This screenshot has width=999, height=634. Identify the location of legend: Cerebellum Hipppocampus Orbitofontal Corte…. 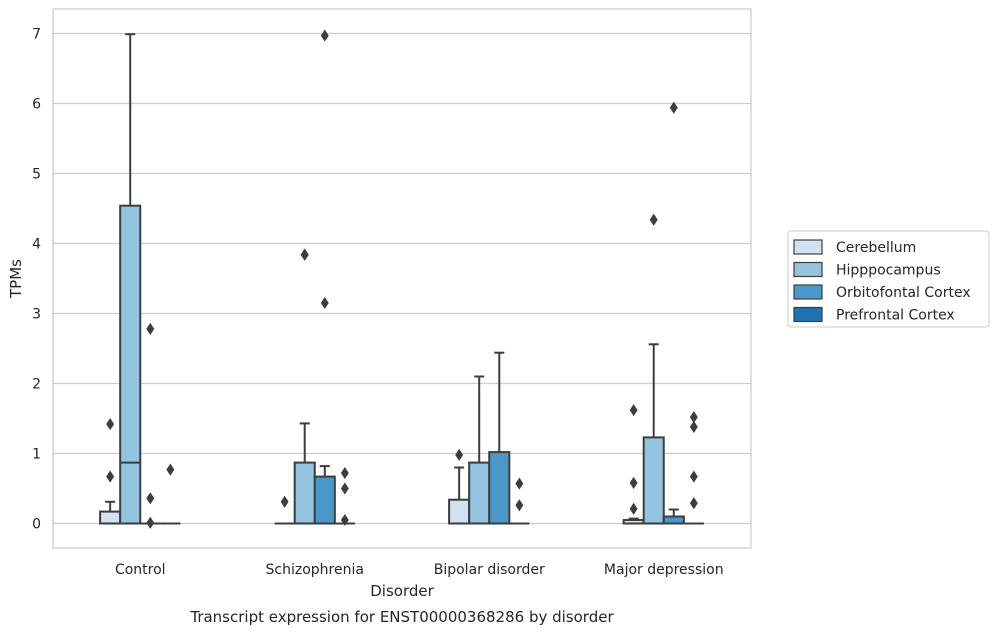
(888, 279).